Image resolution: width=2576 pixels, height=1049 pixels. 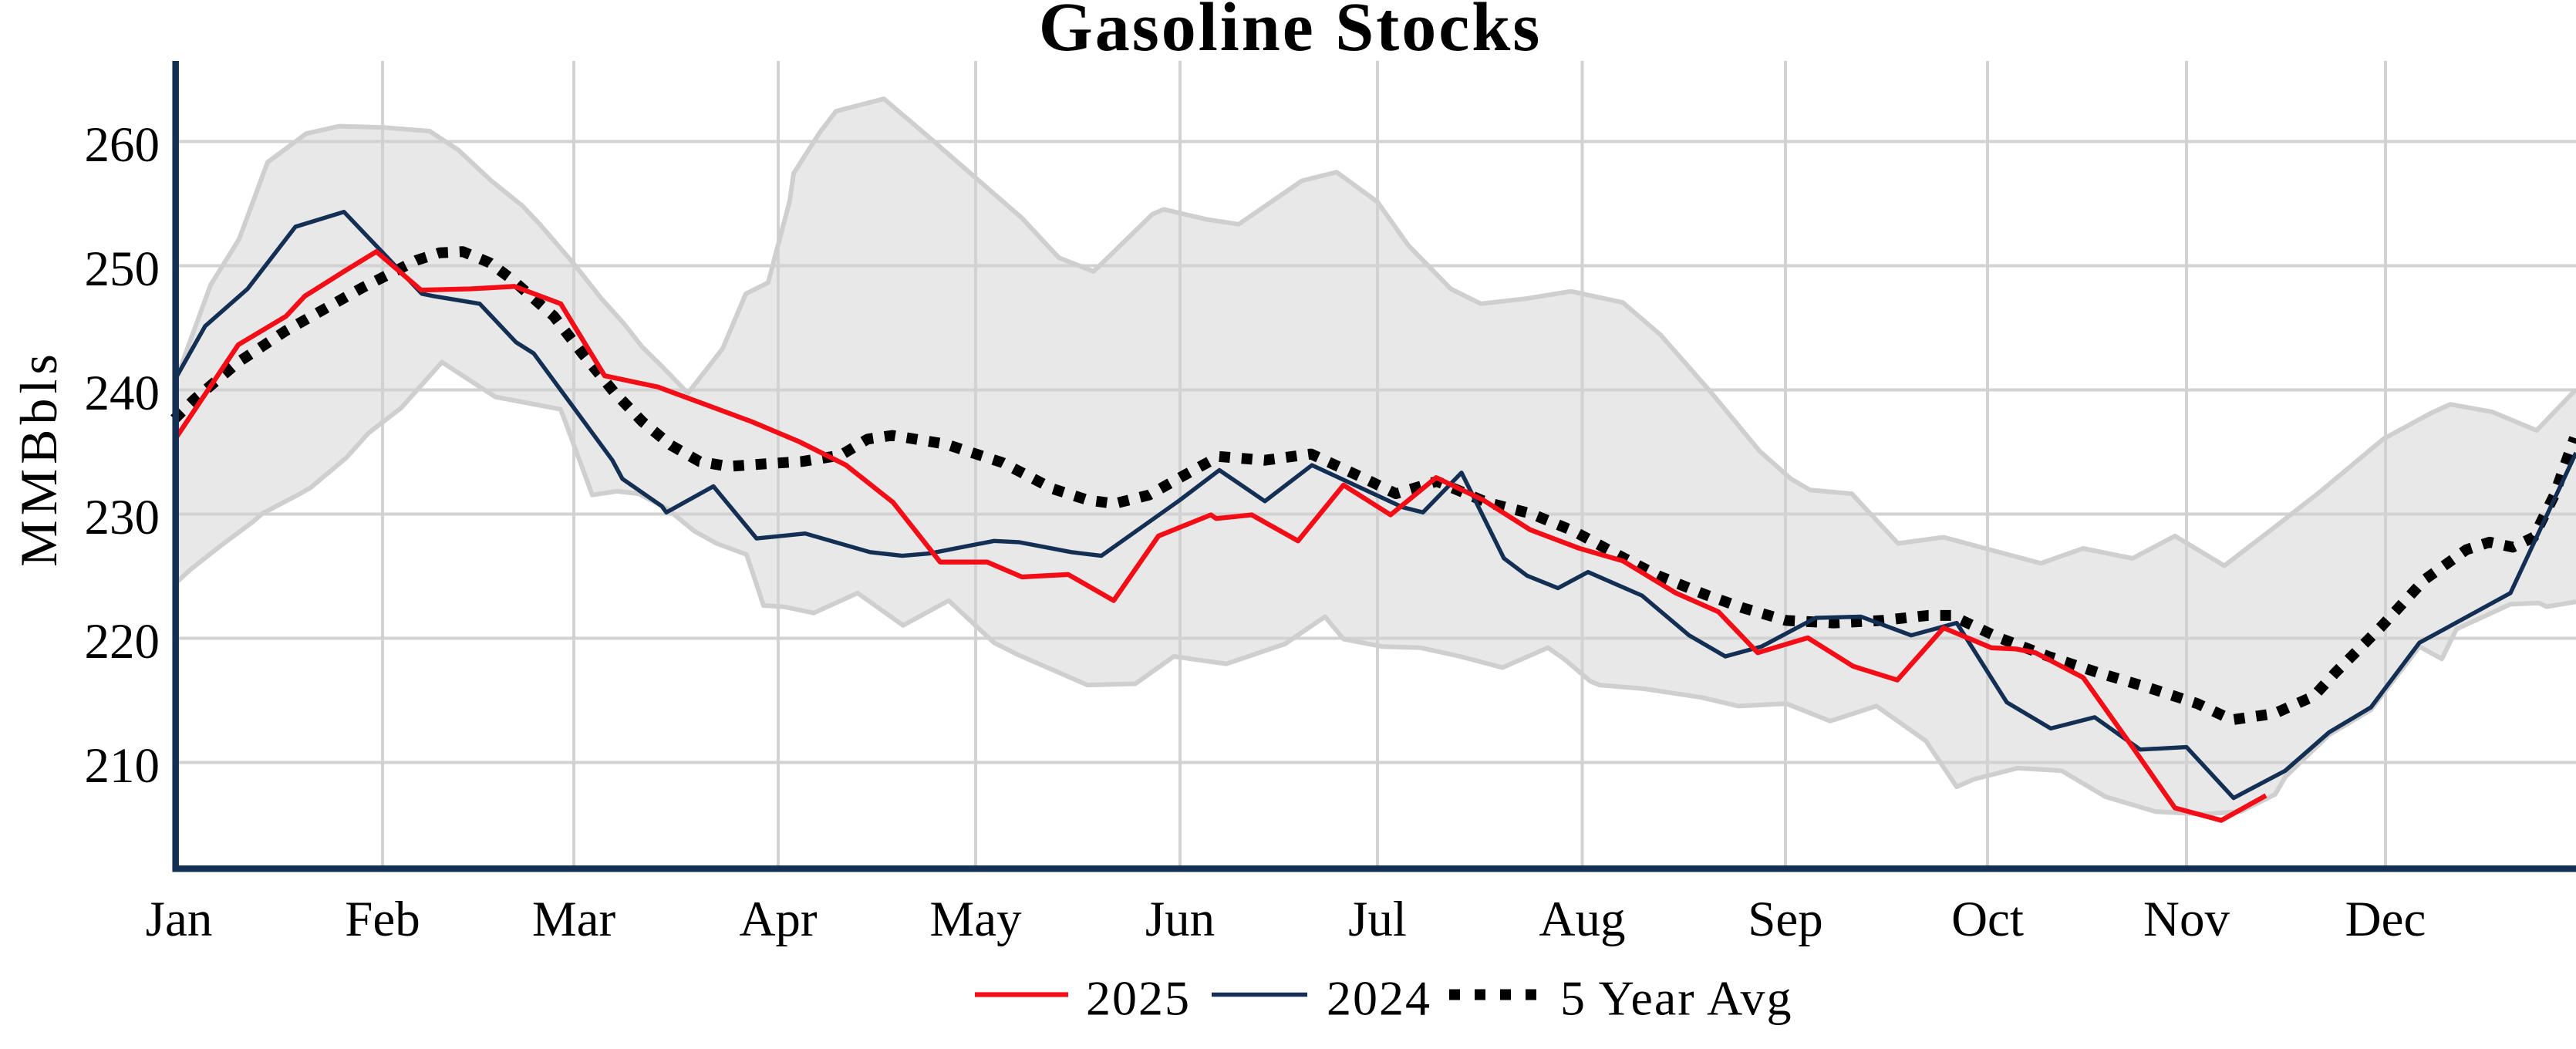 I want to click on svg-text: 210, so click(x=122, y=766).